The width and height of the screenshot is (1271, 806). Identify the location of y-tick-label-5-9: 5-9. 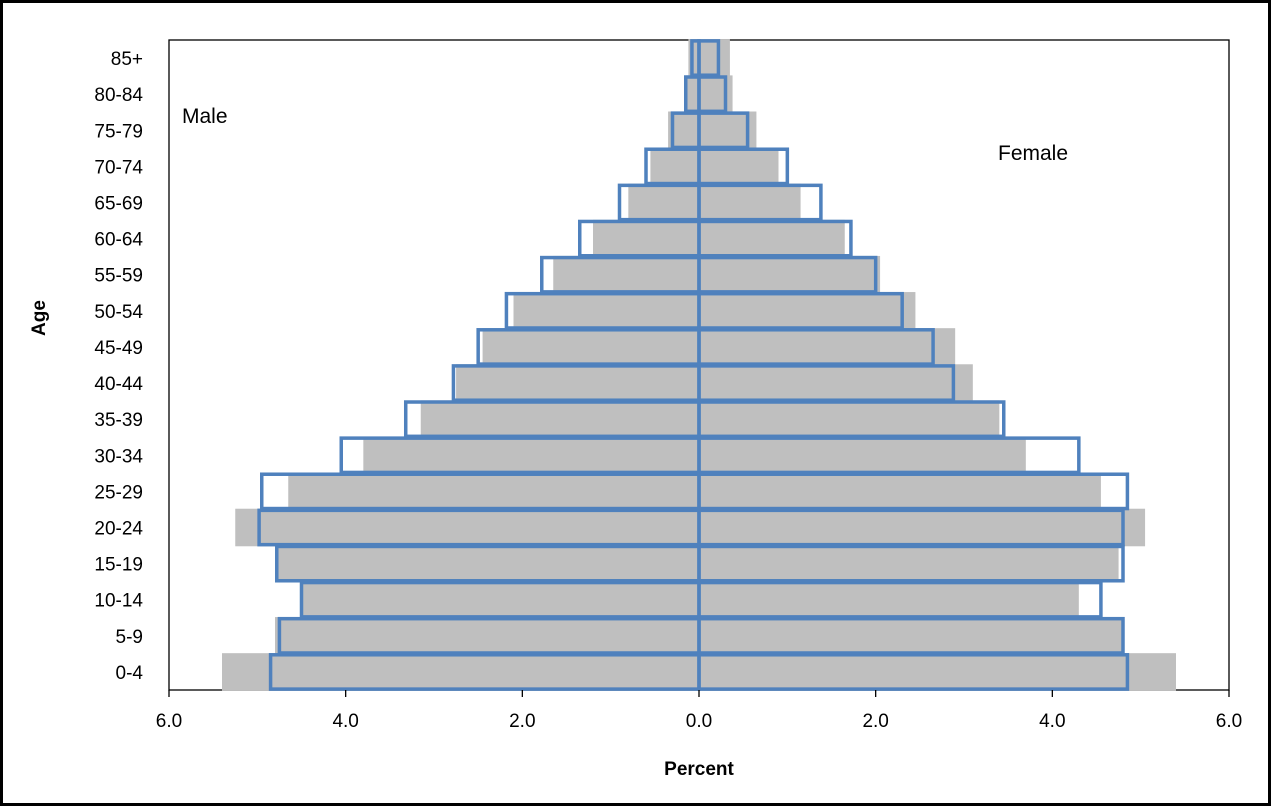
(129, 637).